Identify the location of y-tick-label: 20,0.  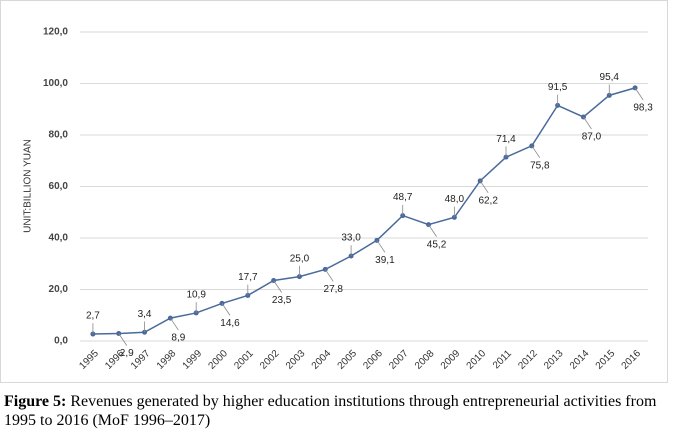
(59, 289).